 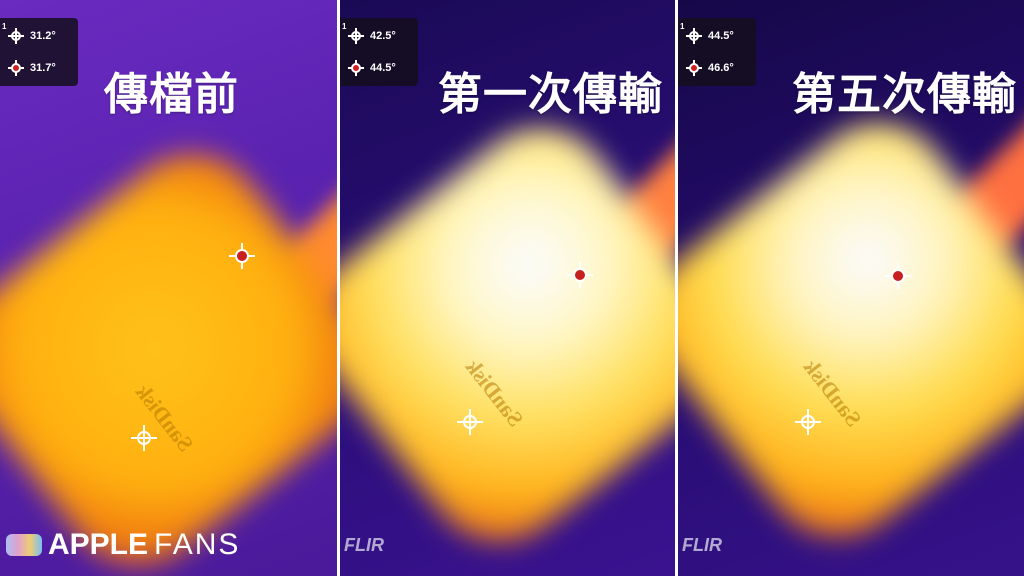 I want to click on panel-title: 第一次傳輸, so click(x=550, y=94).